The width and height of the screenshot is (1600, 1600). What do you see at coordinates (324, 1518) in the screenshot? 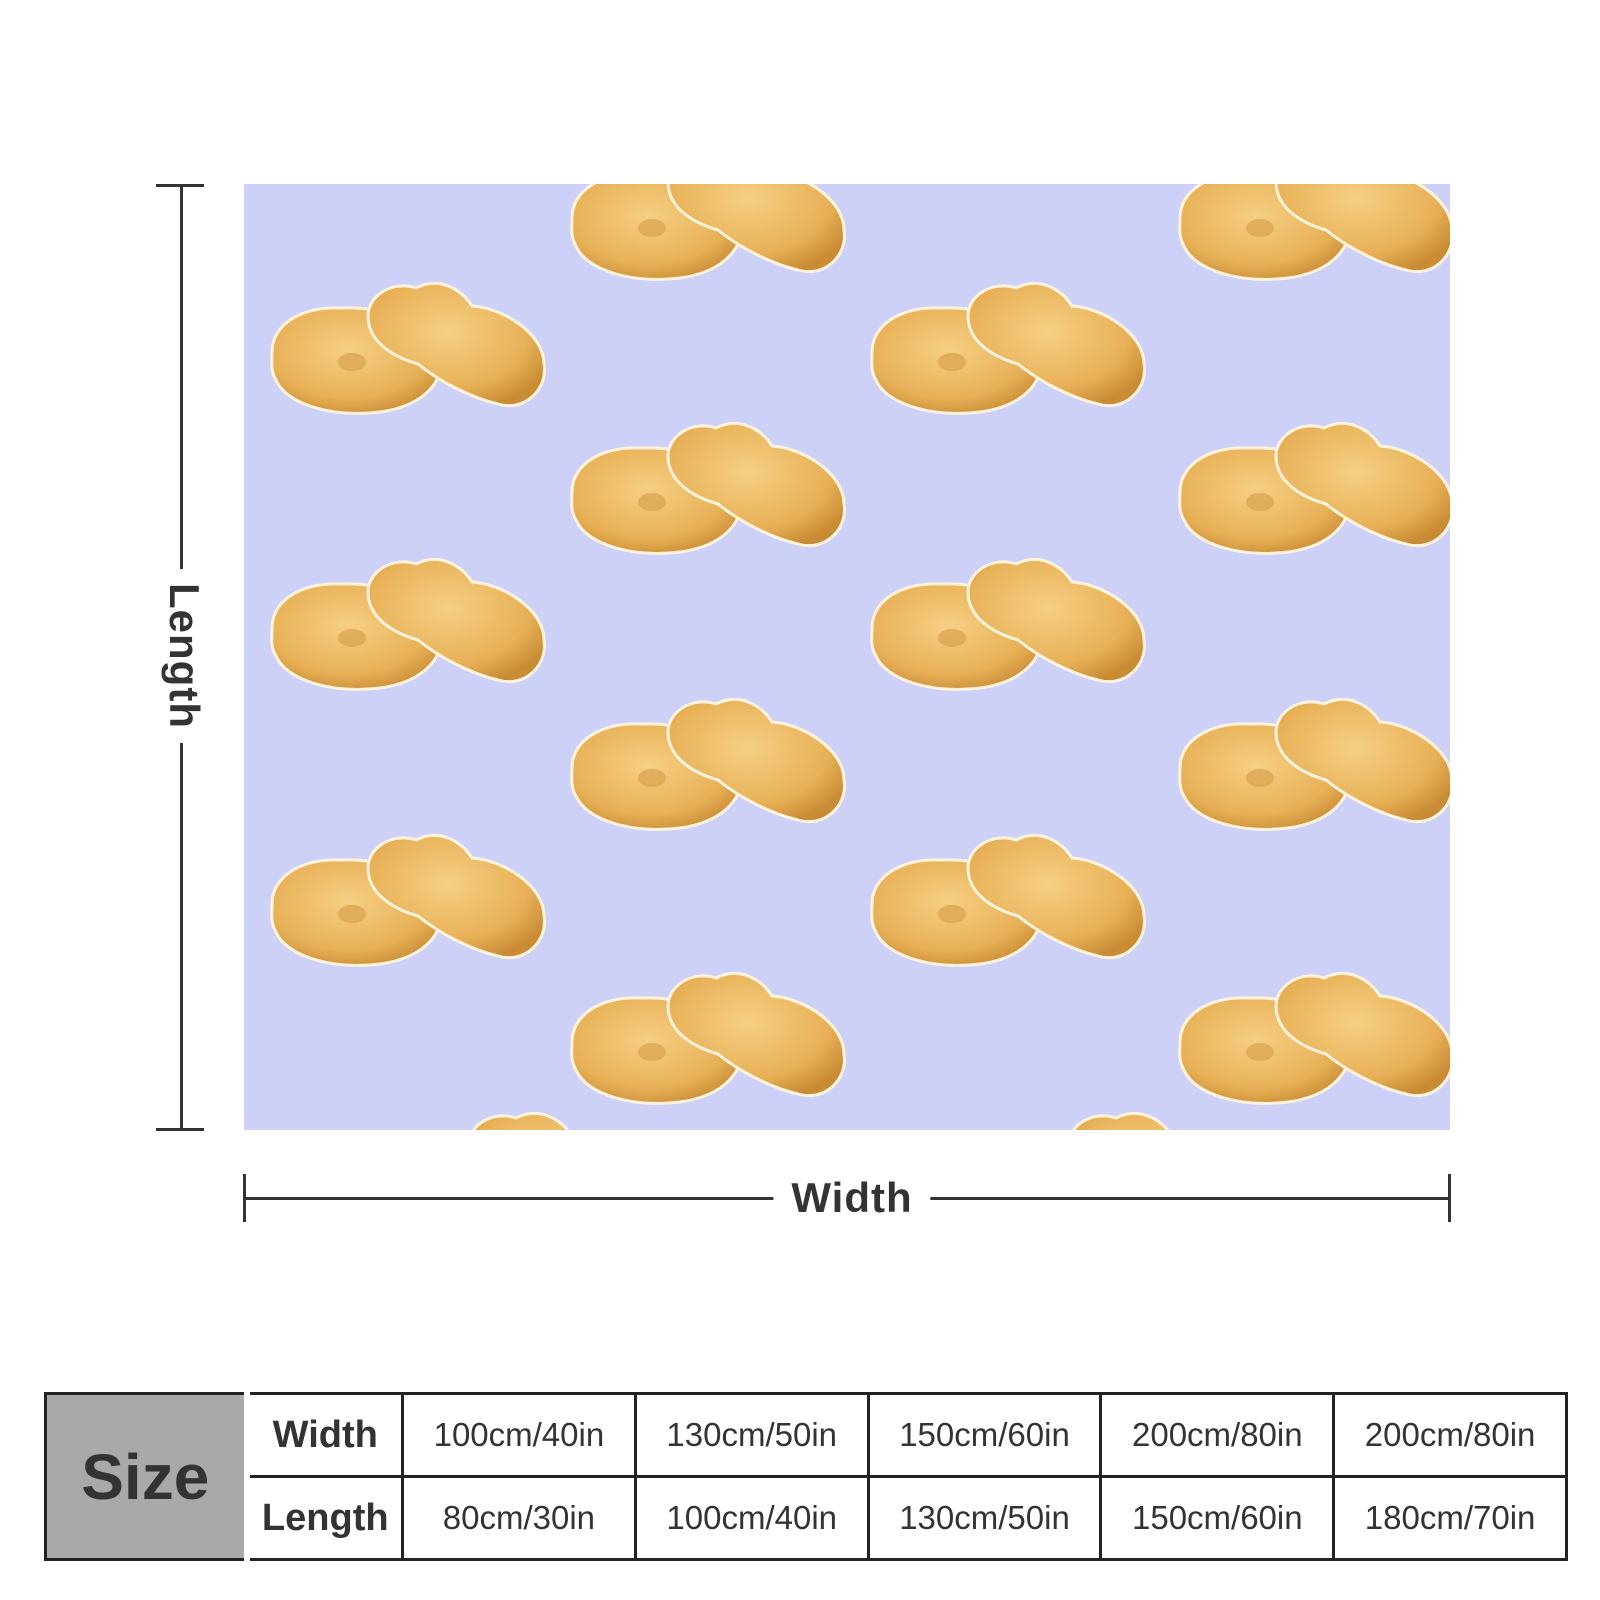
I see `row-label-length: Length` at bounding box center [324, 1518].